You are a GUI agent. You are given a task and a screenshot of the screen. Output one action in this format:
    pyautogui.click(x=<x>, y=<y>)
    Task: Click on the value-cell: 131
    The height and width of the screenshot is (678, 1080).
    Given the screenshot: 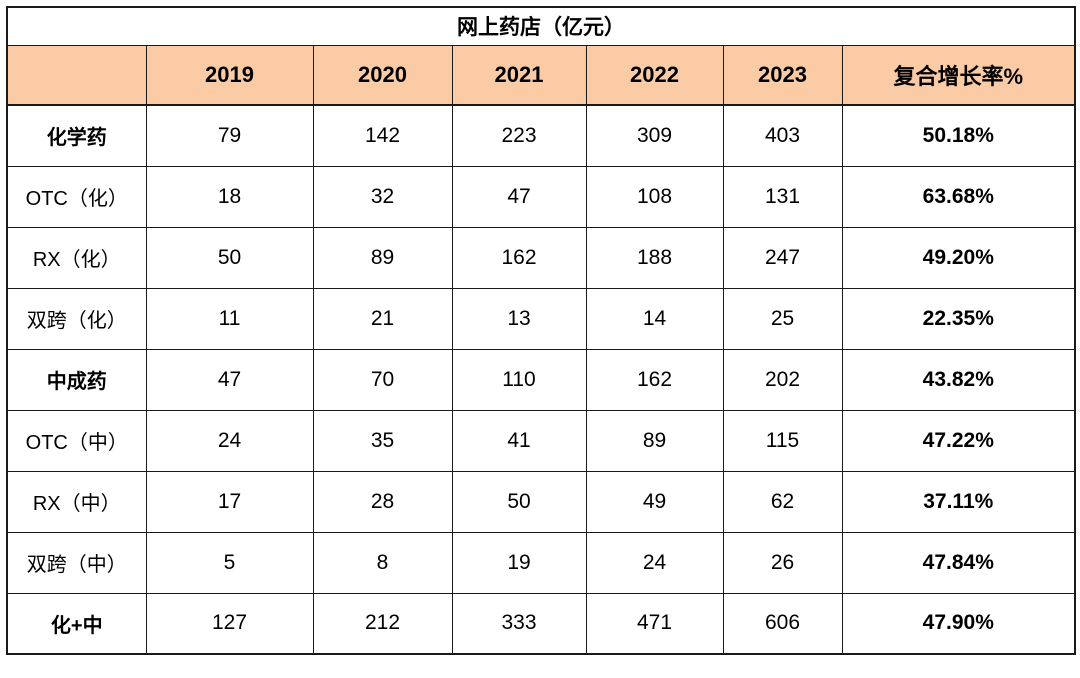 What is the action you would take?
    pyautogui.click(x=782, y=196)
    